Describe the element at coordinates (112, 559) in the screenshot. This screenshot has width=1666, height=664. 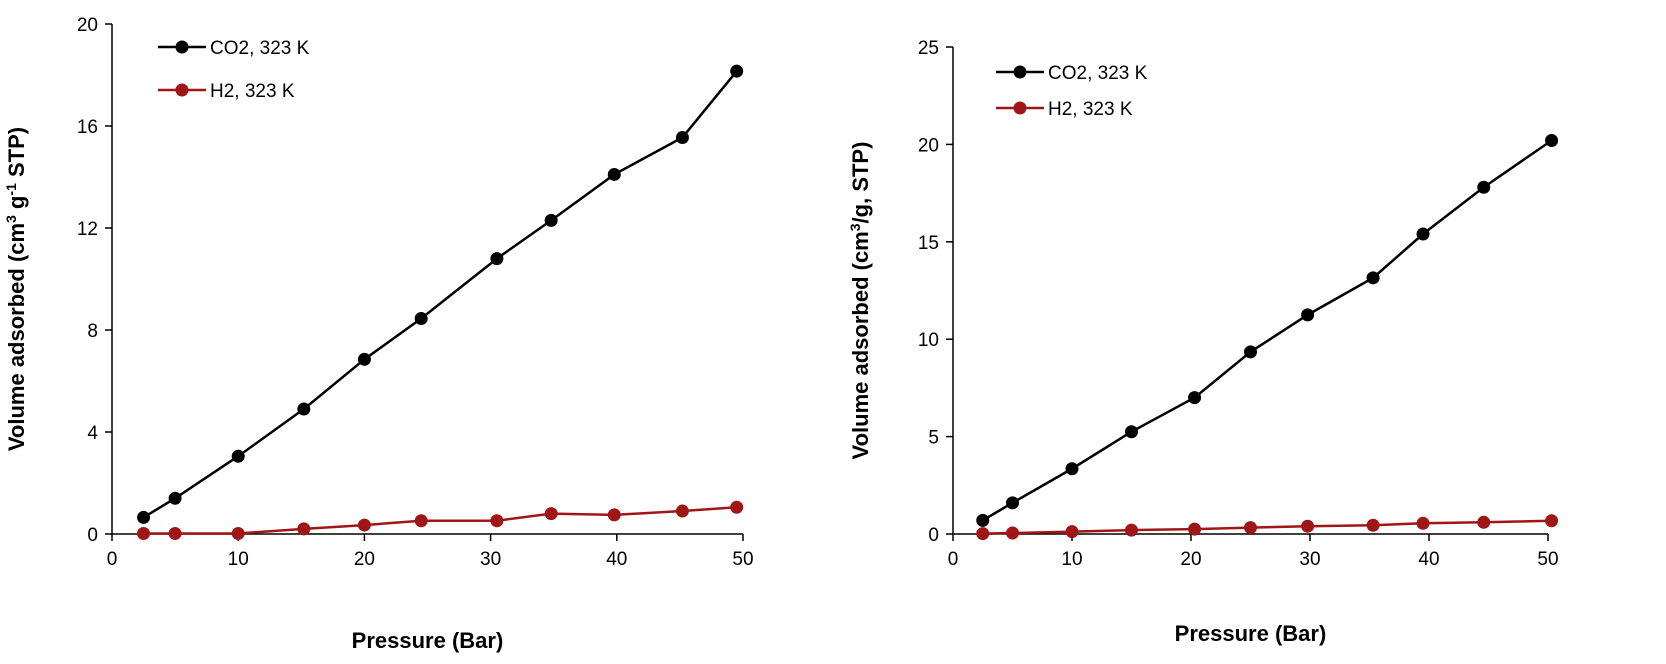
I see `chart1-x-tick-label: 0` at that location.